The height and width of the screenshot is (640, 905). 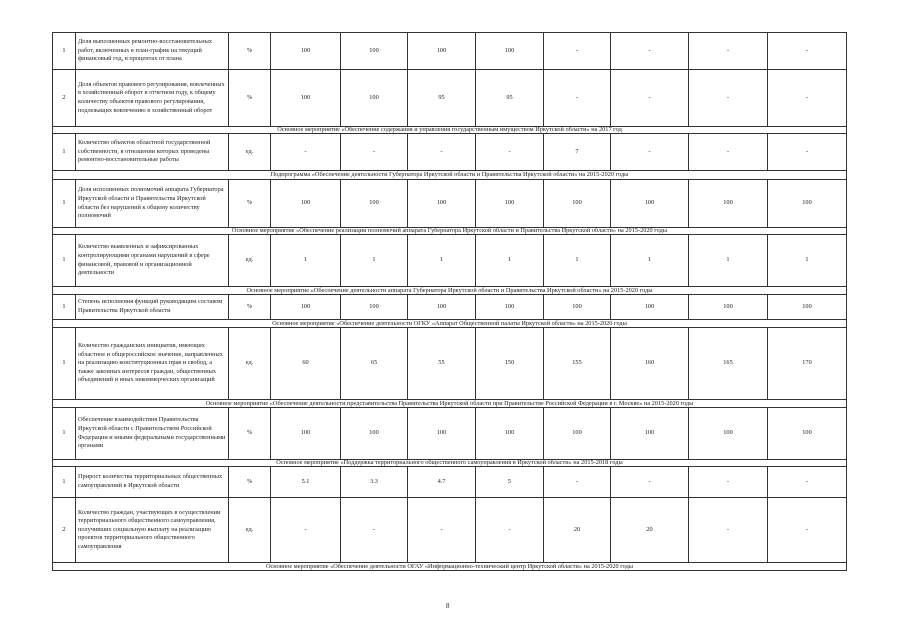 What do you see at coordinates (305, 482) in the screenshot?
I see `value-cell: 5.1` at bounding box center [305, 482].